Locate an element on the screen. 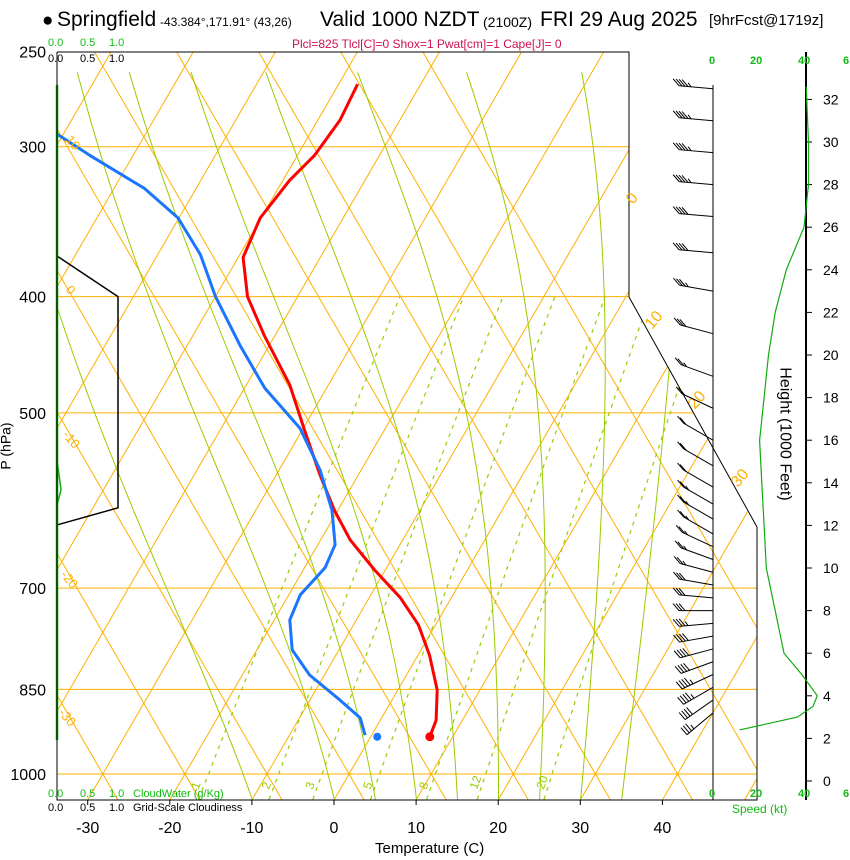 Image resolution: width=850 pixels, height=860 pixels. speed-profile-line is located at coordinates (778, 408).